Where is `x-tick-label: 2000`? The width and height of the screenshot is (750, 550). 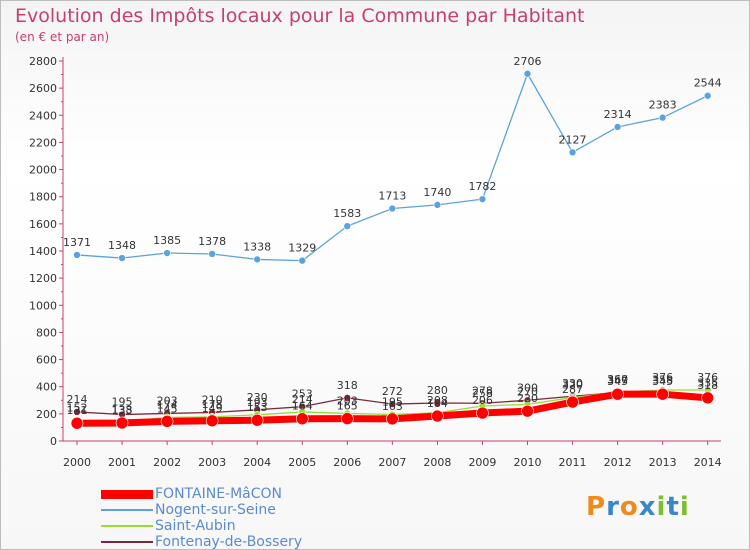
x-tick-label: 2000 is located at coordinates (77, 462).